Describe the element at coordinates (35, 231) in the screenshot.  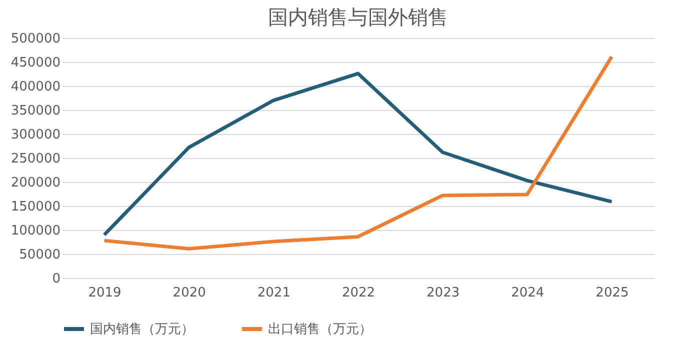
I see `y-tick-label: 100000` at that location.